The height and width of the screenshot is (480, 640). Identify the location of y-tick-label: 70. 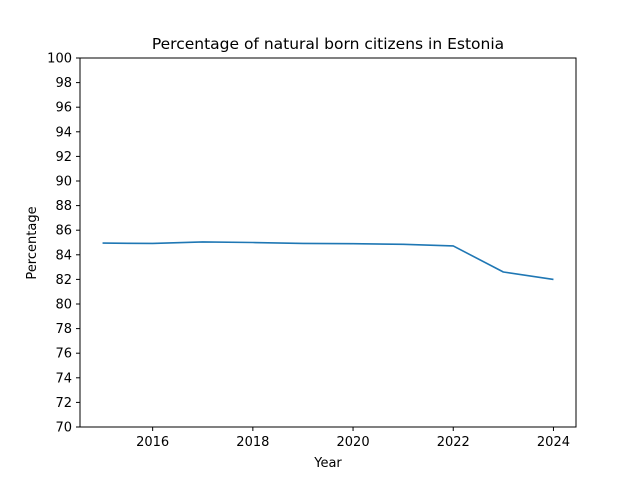
(63, 428).